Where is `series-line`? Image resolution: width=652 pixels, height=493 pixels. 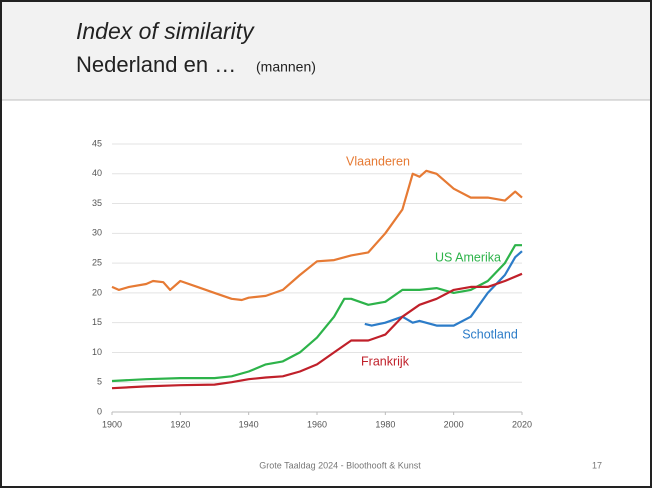
series-line is located at coordinates (443, 288).